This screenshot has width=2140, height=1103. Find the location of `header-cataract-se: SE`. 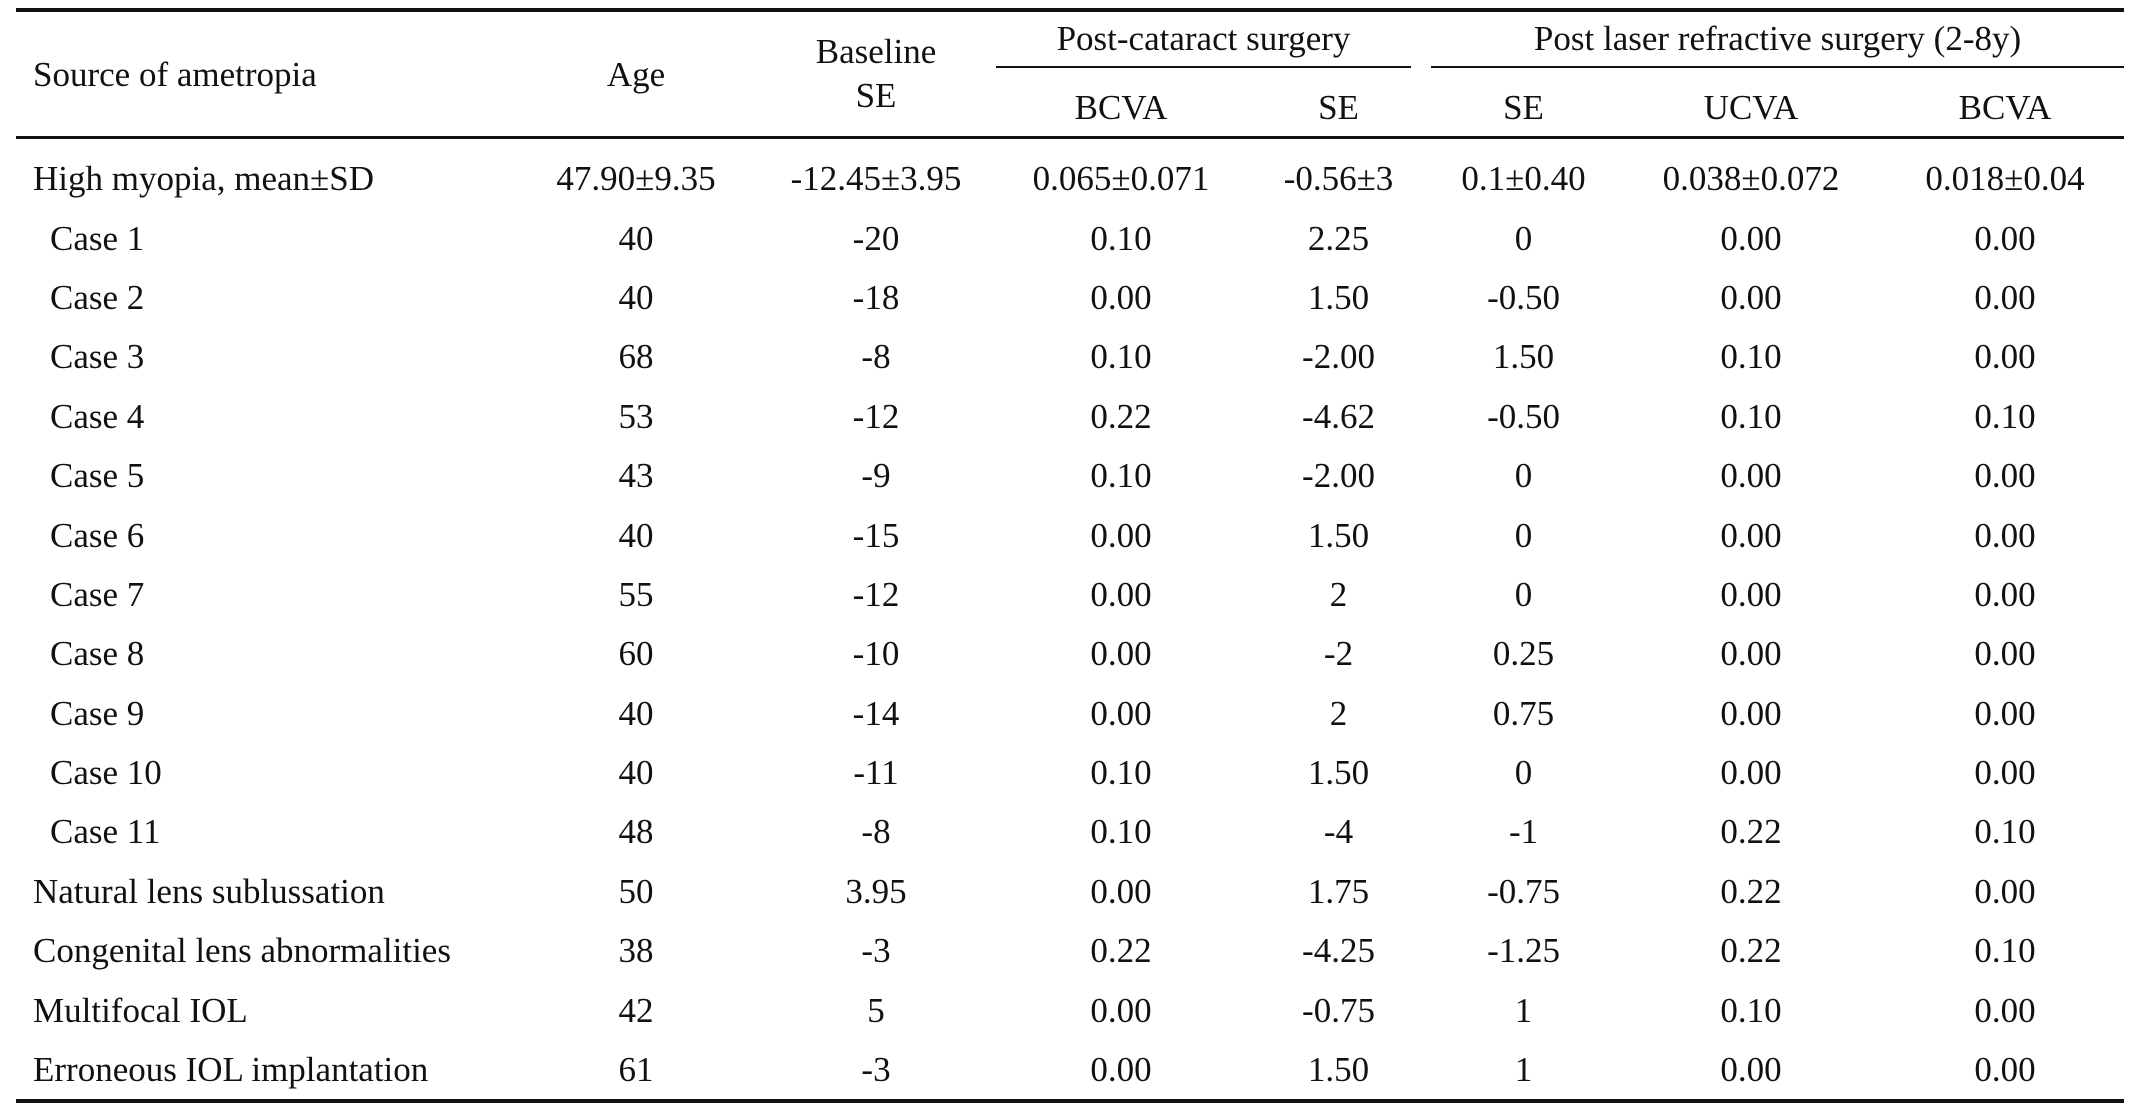

header-cataract-se: SE is located at coordinates (1338, 107).